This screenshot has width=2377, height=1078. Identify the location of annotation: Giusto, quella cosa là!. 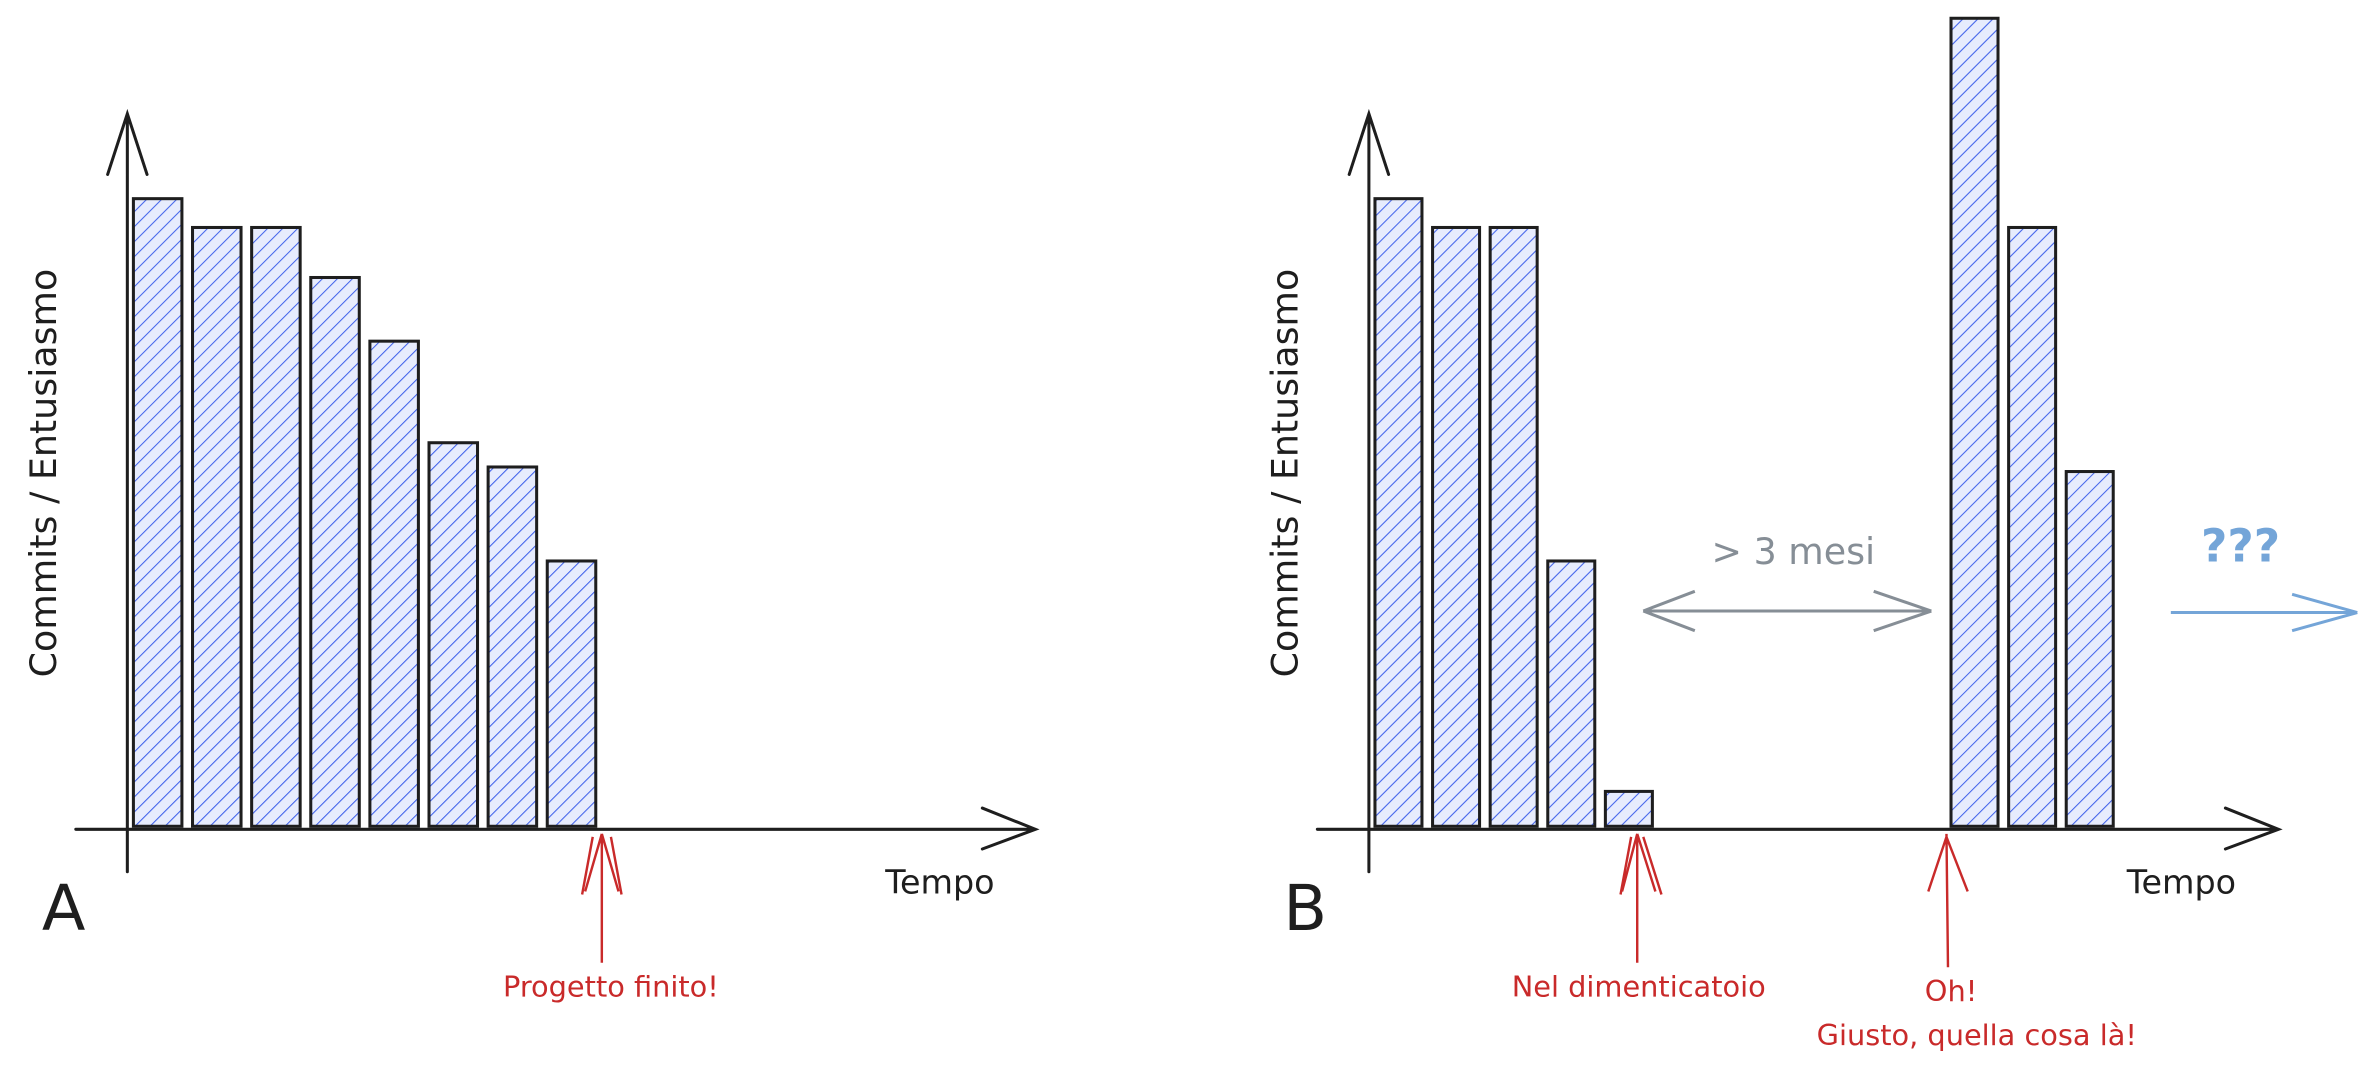
(1977, 1035).